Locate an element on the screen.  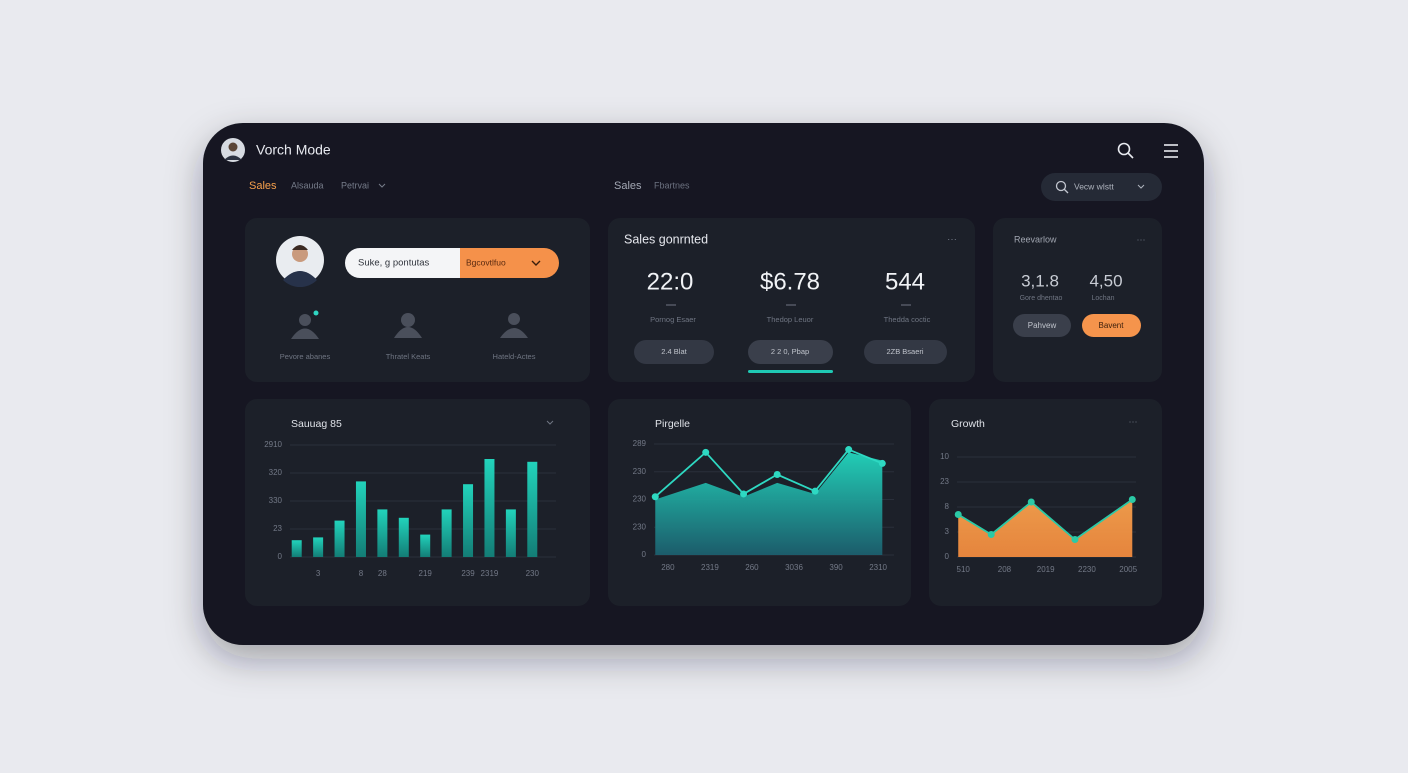
stat-label: Thedda coctic is located at coordinates (907, 319).